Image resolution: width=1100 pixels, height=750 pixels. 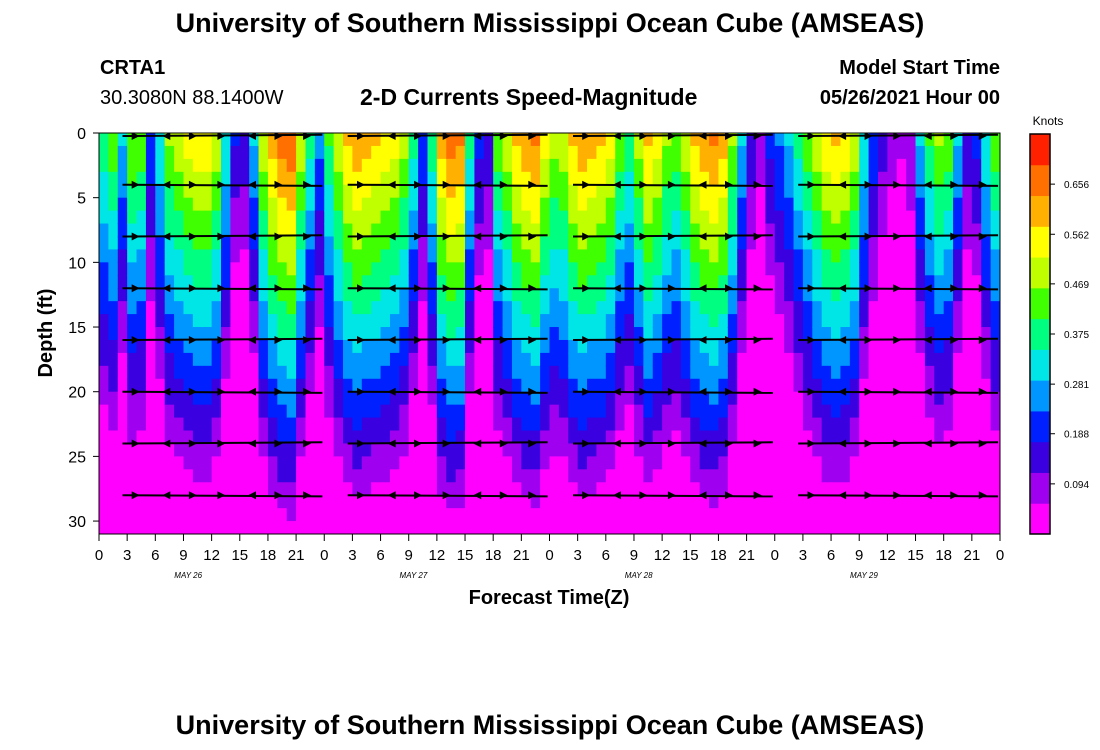 I want to click on x-tick-label: 0, so click(x=324, y=555).